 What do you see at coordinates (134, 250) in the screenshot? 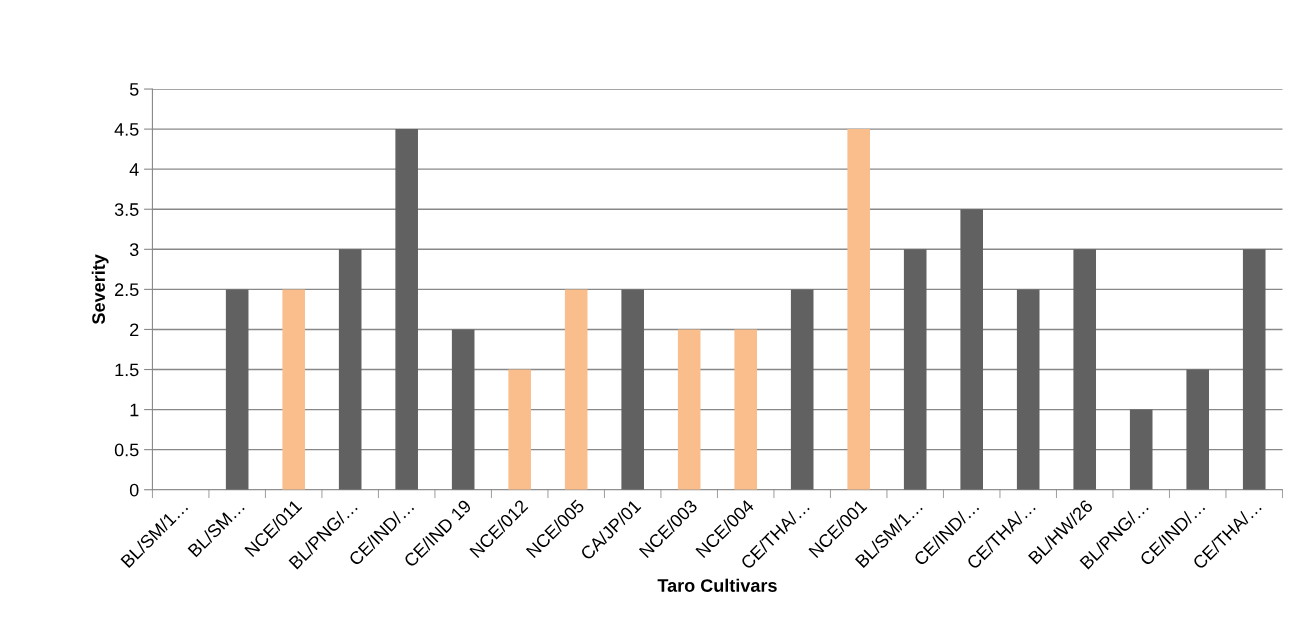
I see `y-tick-label: 3` at bounding box center [134, 250].